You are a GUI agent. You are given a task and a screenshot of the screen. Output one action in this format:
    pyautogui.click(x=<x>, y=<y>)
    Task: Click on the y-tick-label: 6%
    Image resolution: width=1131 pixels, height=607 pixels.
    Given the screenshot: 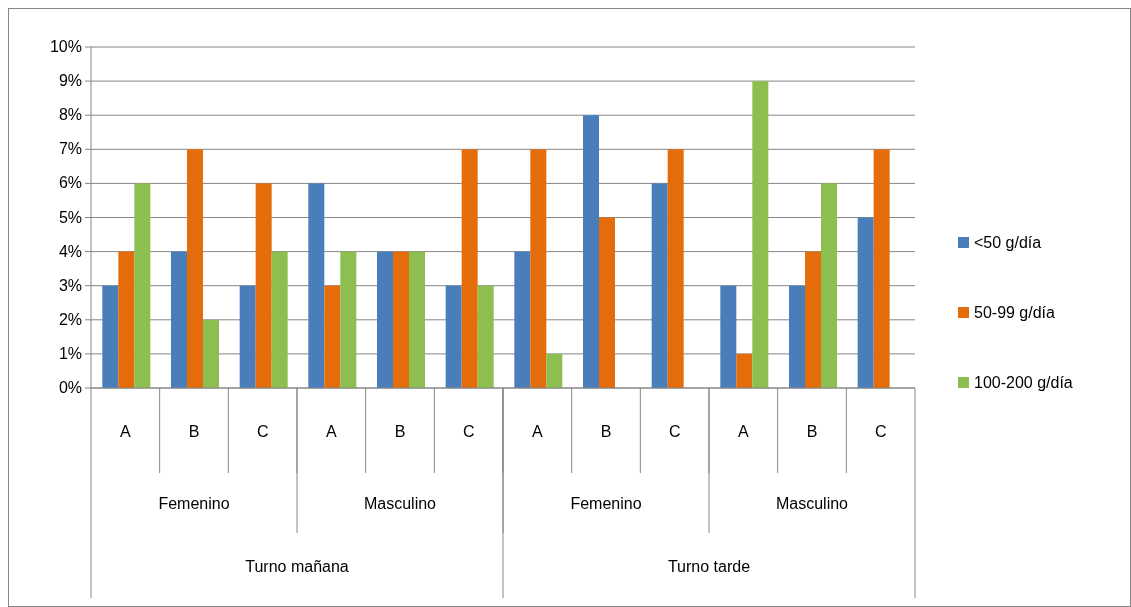 What is the action you would take?
    pyautogui.click(x=70, y=183)
    